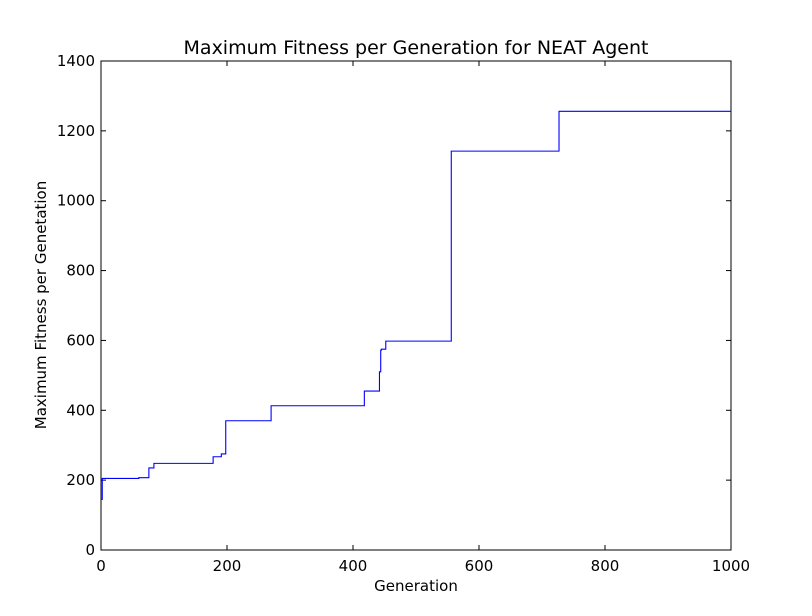  I want to click on y-tick-label: 200, so click(80, 480).